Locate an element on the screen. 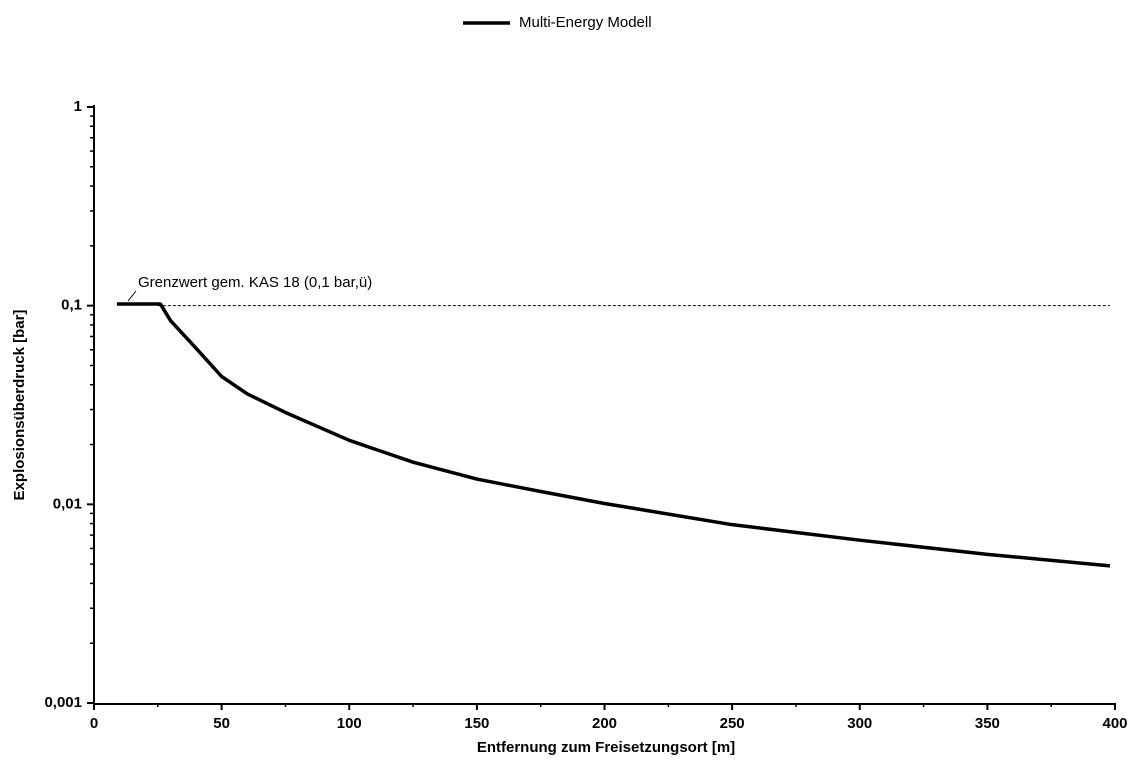 The height and width of the screenshot is (763, 1138). y-tick-label: 0,1 is located at coordinates (71, 305).